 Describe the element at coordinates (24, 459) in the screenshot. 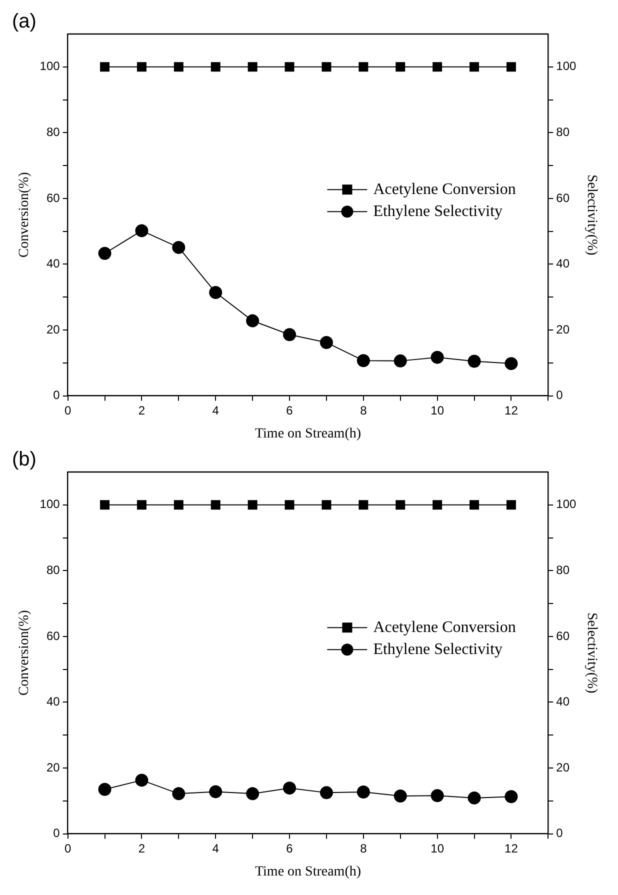

I see `chart-title: (b)` at that location.